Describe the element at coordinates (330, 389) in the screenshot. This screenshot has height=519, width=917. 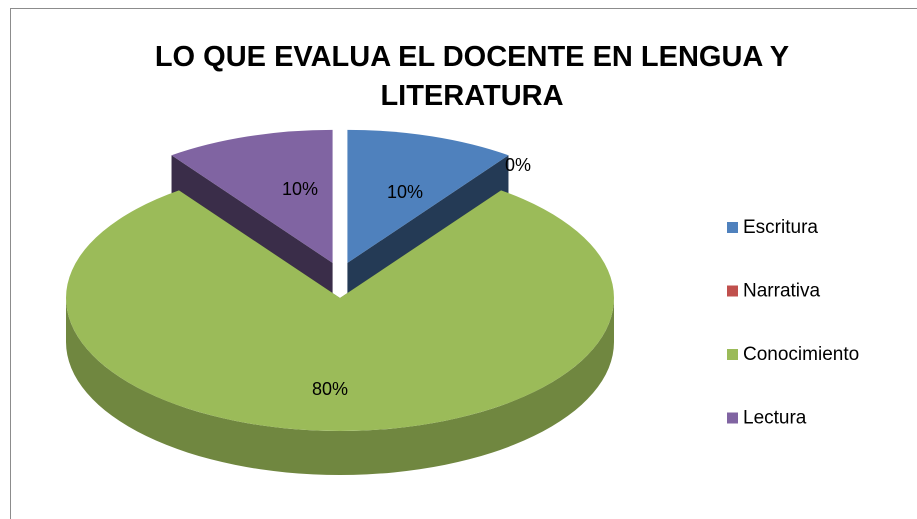
I see `data-label: 80%` at that location.